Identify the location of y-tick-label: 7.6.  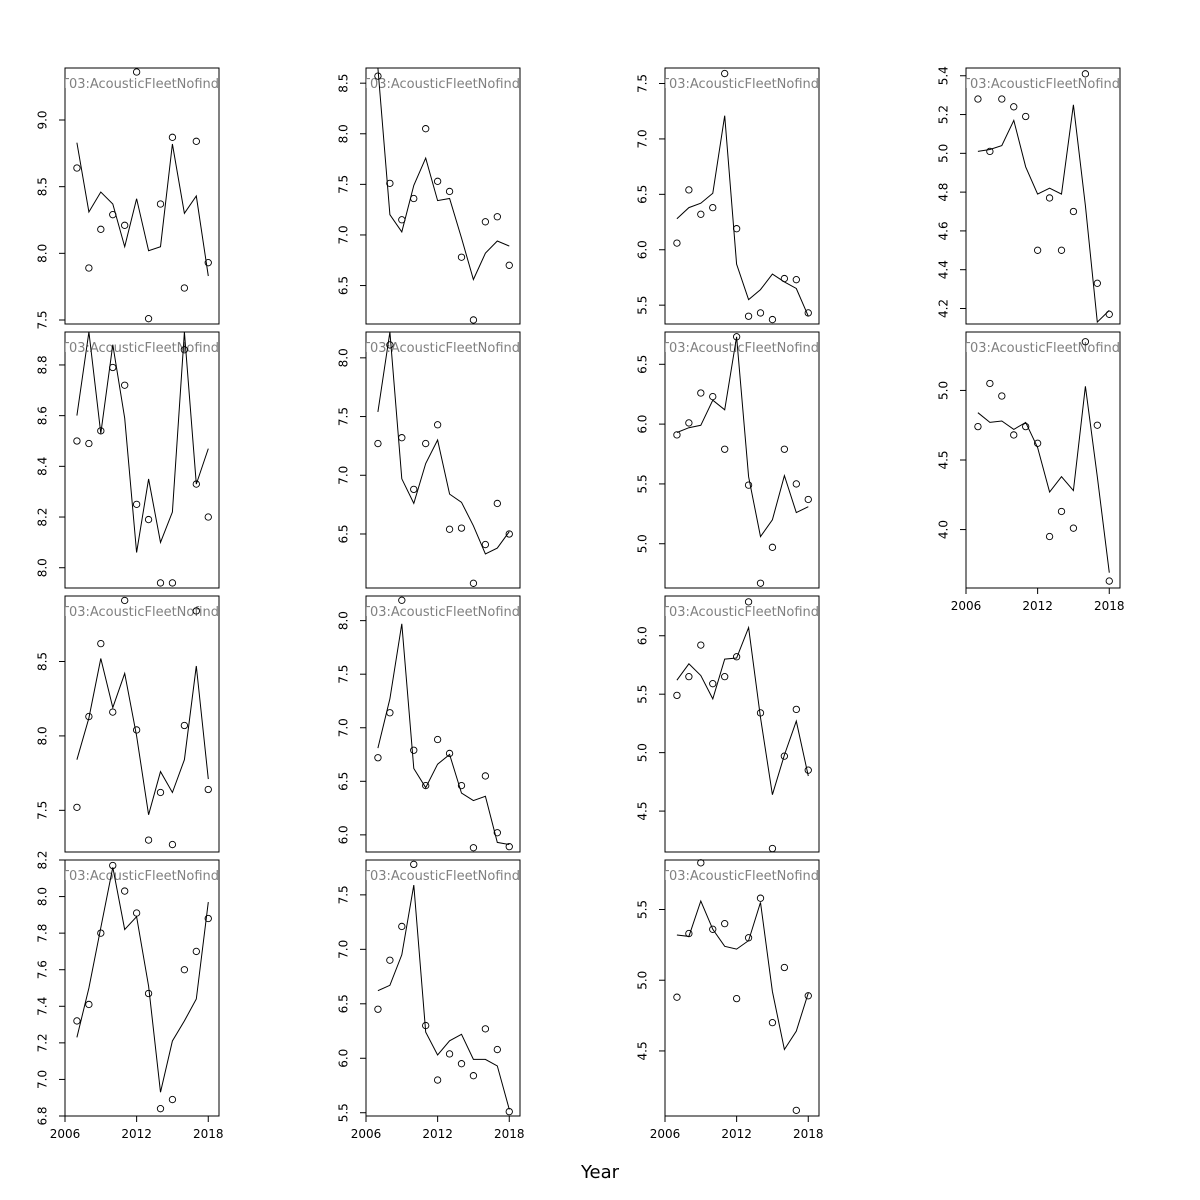
(43, 969).